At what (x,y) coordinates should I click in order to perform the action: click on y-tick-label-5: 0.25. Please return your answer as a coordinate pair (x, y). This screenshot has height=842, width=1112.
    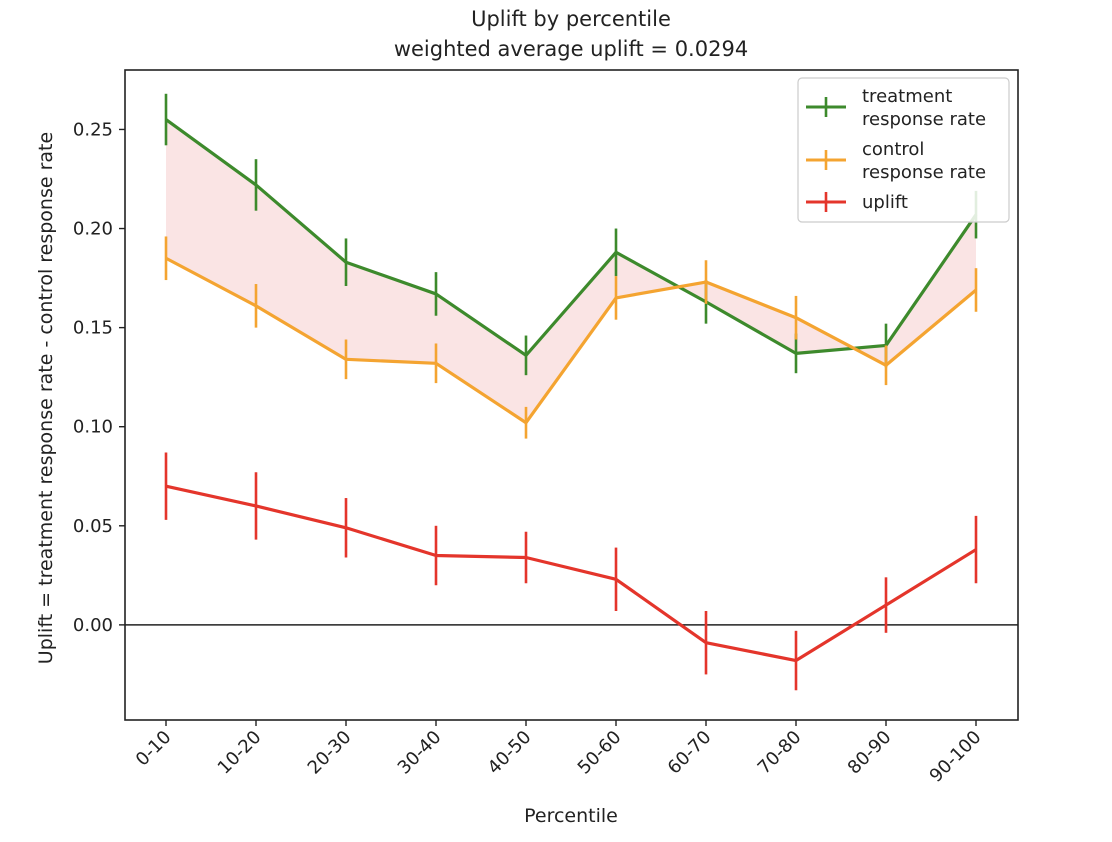
    Looking at the image, I should click on (93, 129).